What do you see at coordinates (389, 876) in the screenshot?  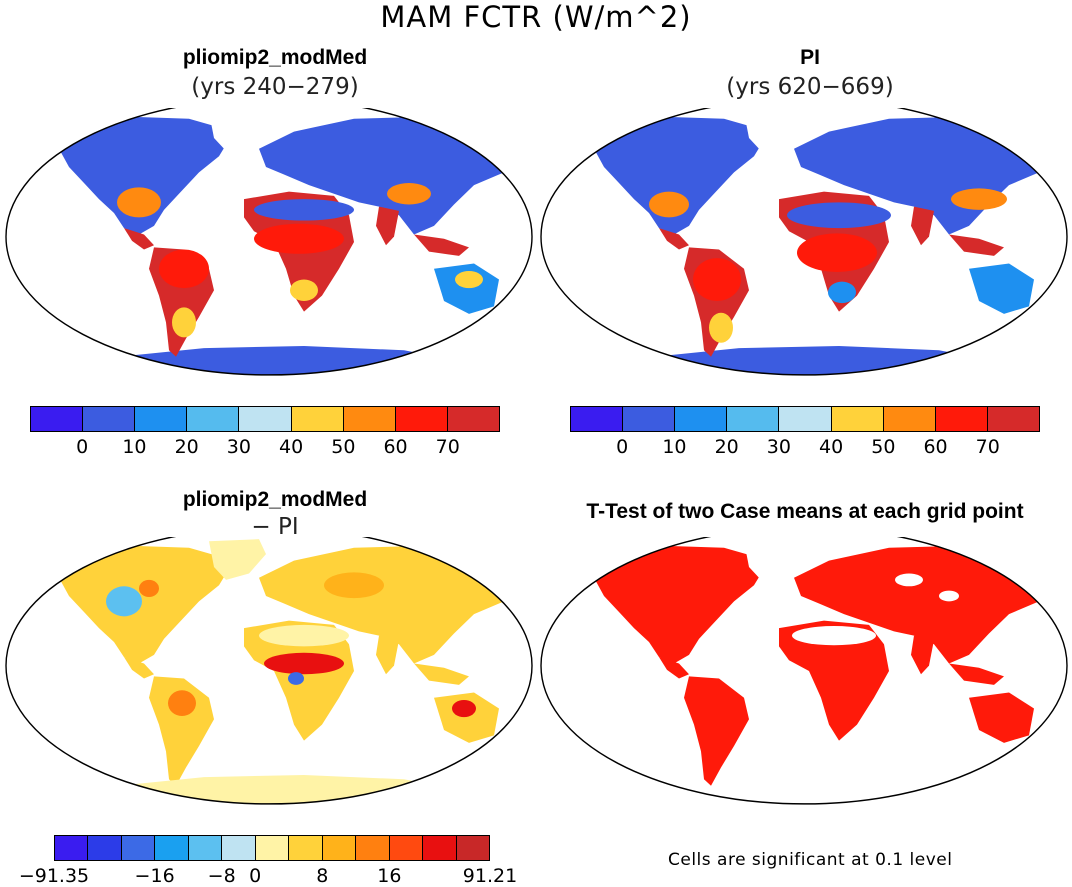 I see `colorbar-tick-label: 16` at bounding box center [389, 876].